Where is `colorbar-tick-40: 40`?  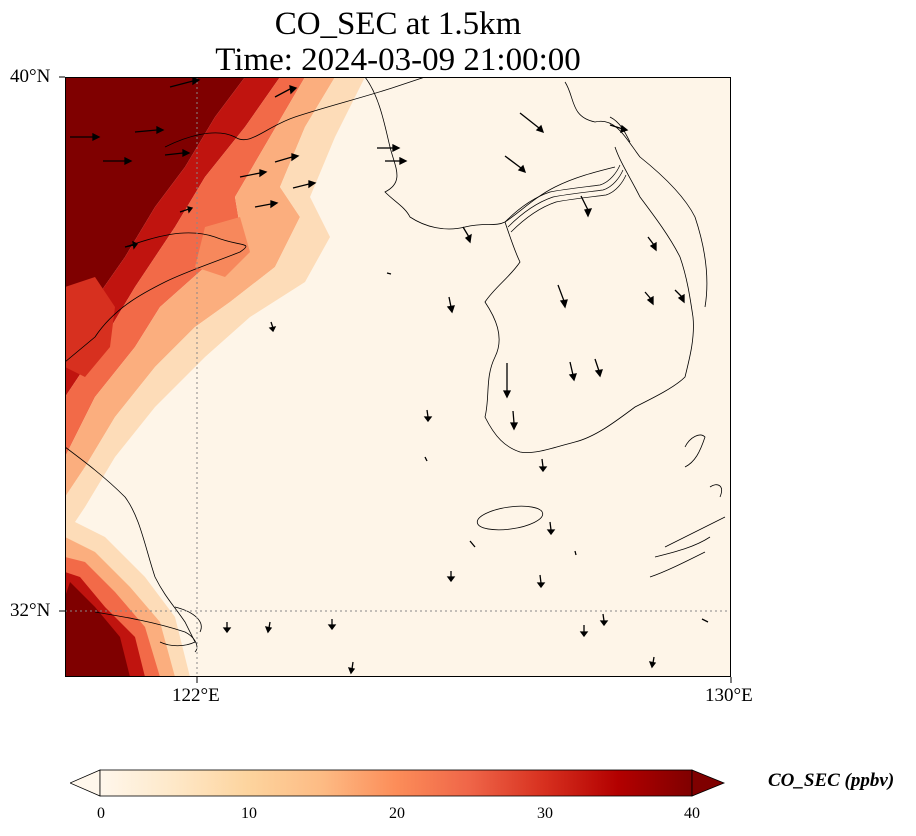
colorbar-tick-40: 40 is located at coordinates (692, 813).